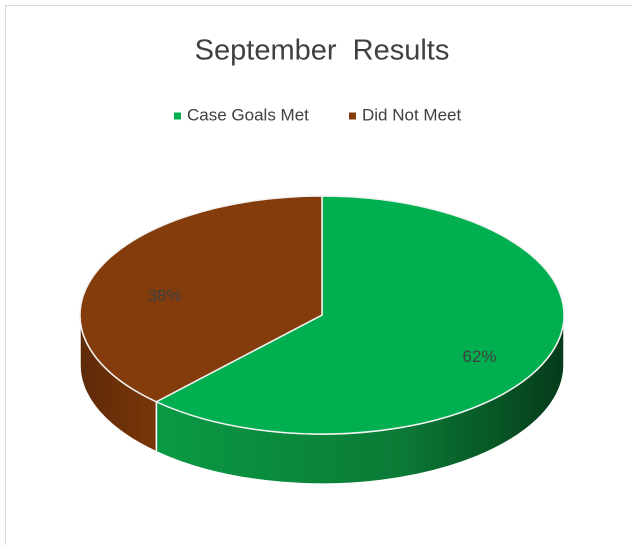 The image size is (632, 545). Describe the element at coordinates (411, 114) in the screenshot. I see `legend-label: Did Not Meet` at that location.